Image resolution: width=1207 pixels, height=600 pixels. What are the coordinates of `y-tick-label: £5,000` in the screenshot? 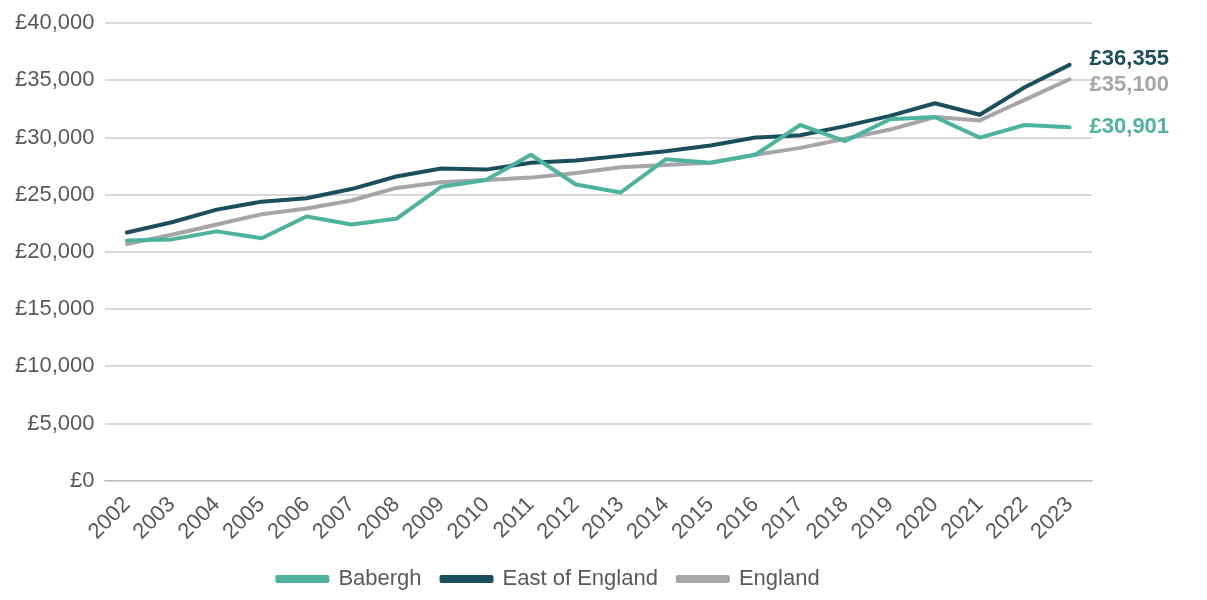 It's located at (61, 422).